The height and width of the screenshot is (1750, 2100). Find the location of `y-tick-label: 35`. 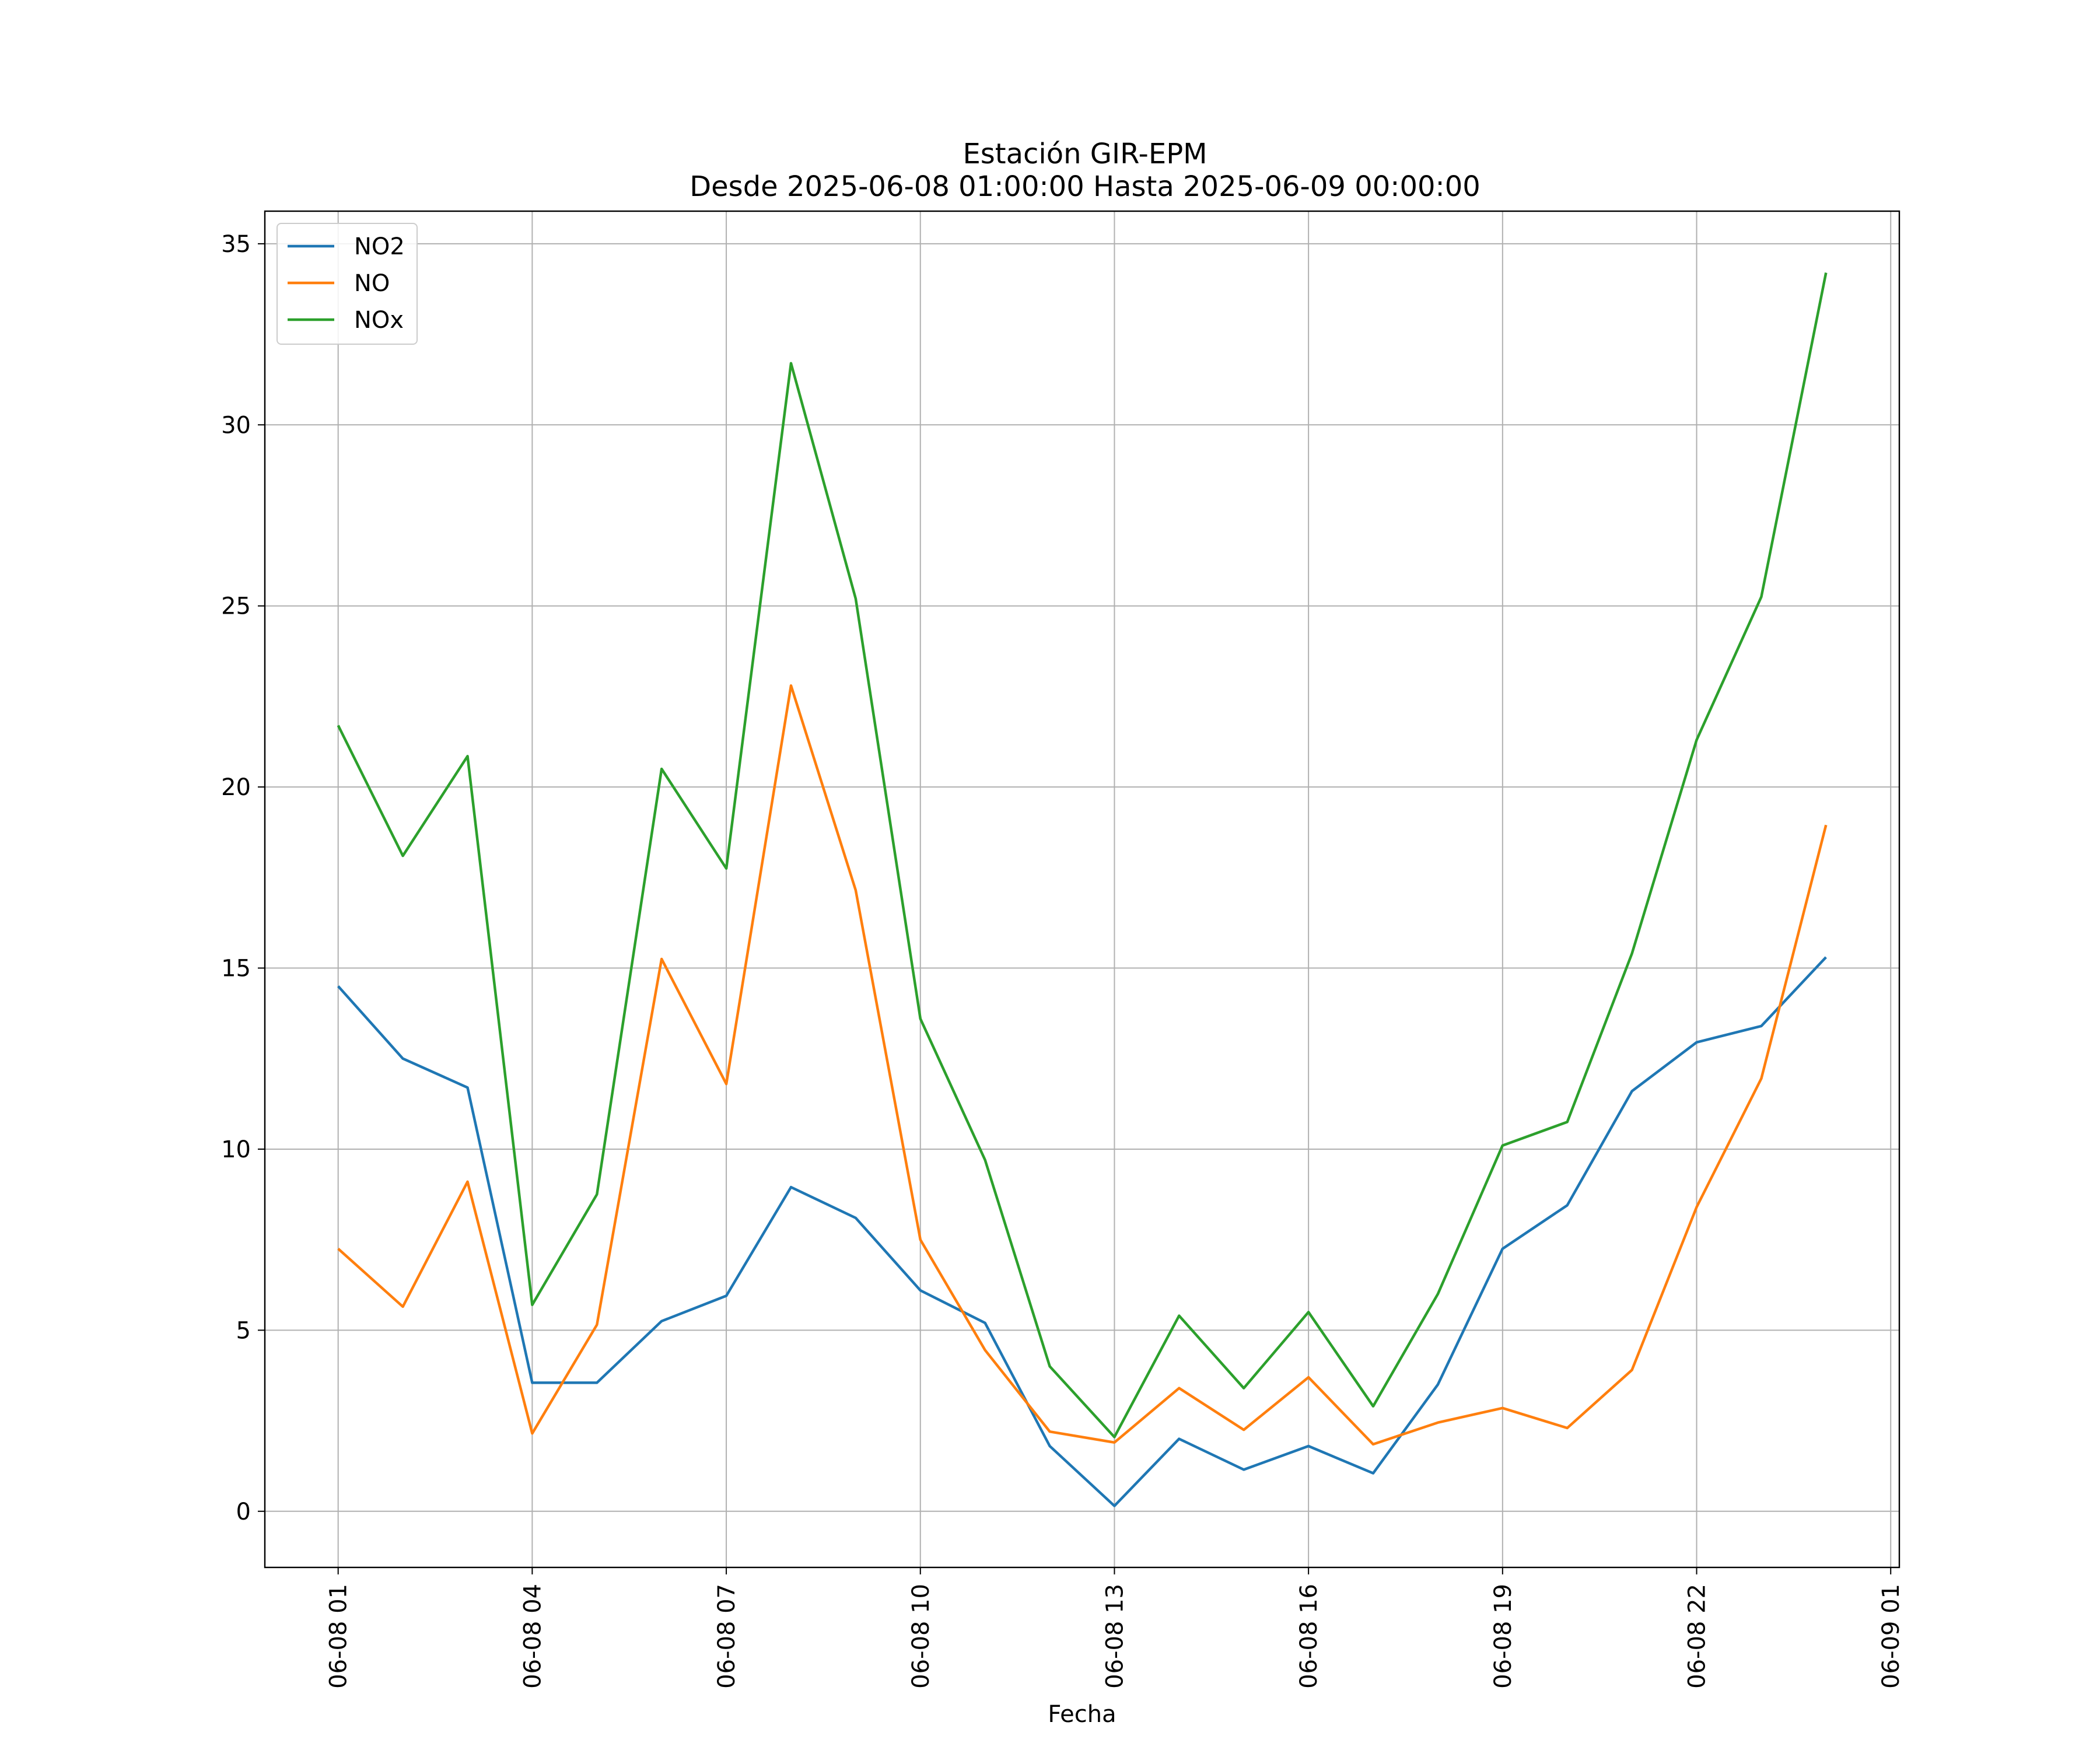

y-tick-label: 35 is located at coordinates (236, 244).